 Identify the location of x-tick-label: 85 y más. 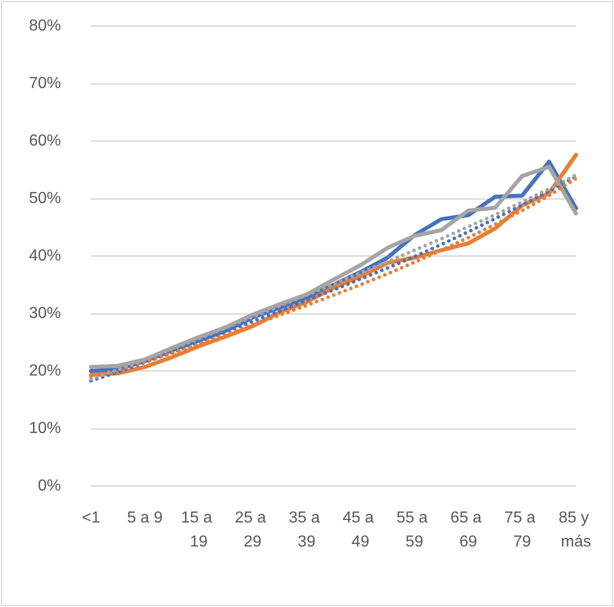
(576, 530).